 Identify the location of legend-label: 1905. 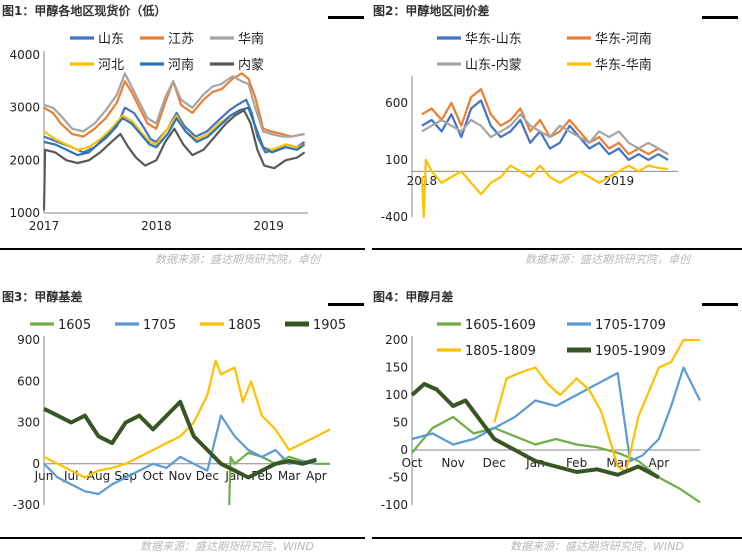
(329, 325).